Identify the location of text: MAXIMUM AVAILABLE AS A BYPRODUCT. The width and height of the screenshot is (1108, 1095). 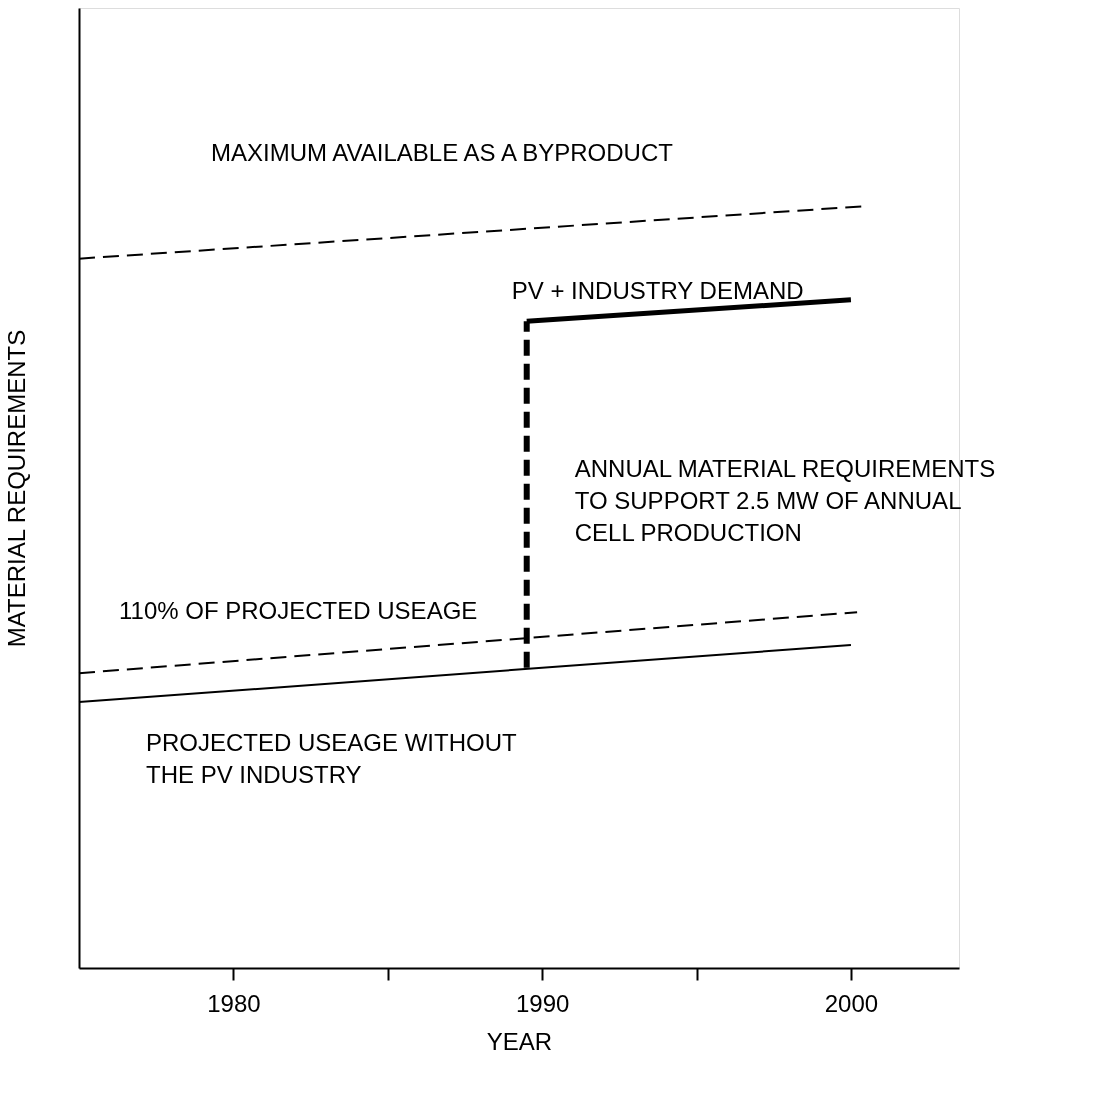
(442, 152).